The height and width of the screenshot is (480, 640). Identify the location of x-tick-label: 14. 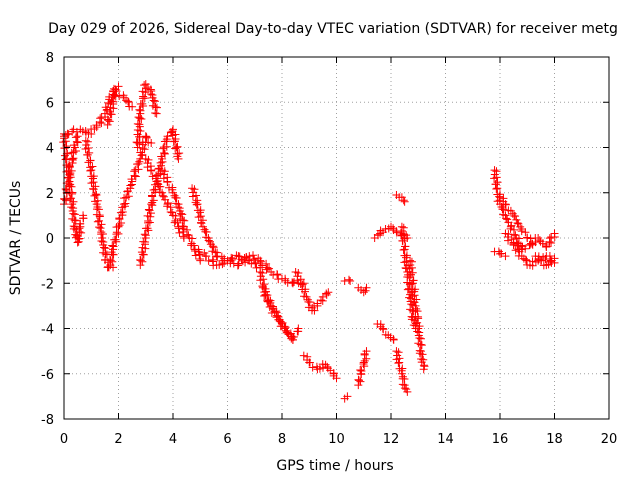
(445, 439).